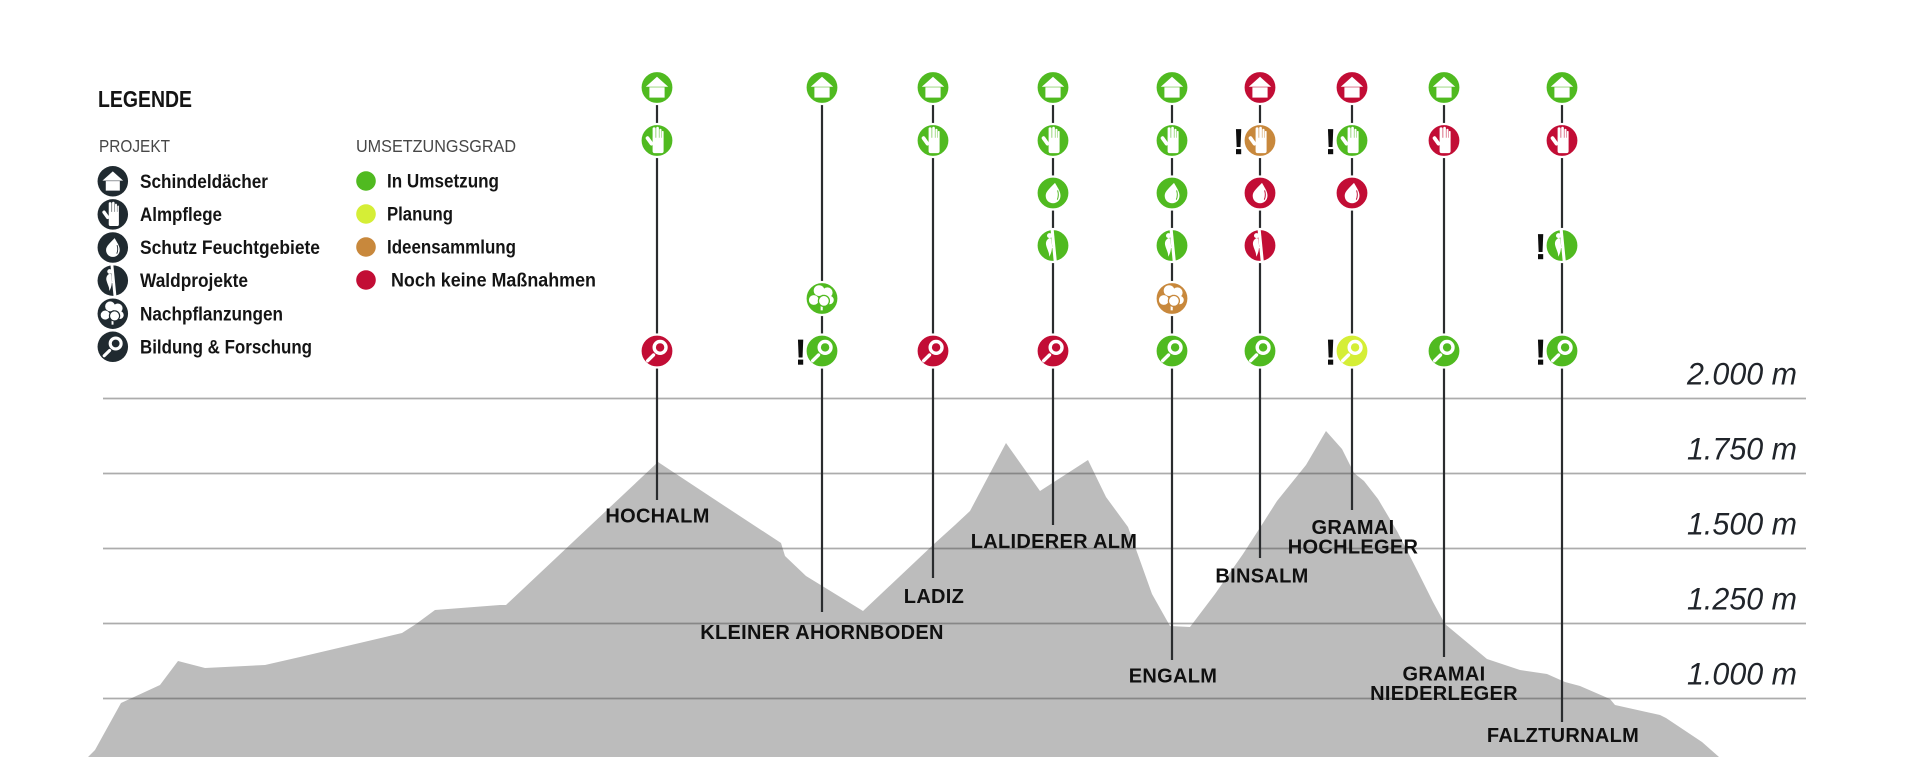 Image resolution: width=1920 pixels, height=757 pixels. What do you see at coordinates (181, 215) in the screenshot?
I see `svg-text: Almpflege` at bounding box center [181, 215].